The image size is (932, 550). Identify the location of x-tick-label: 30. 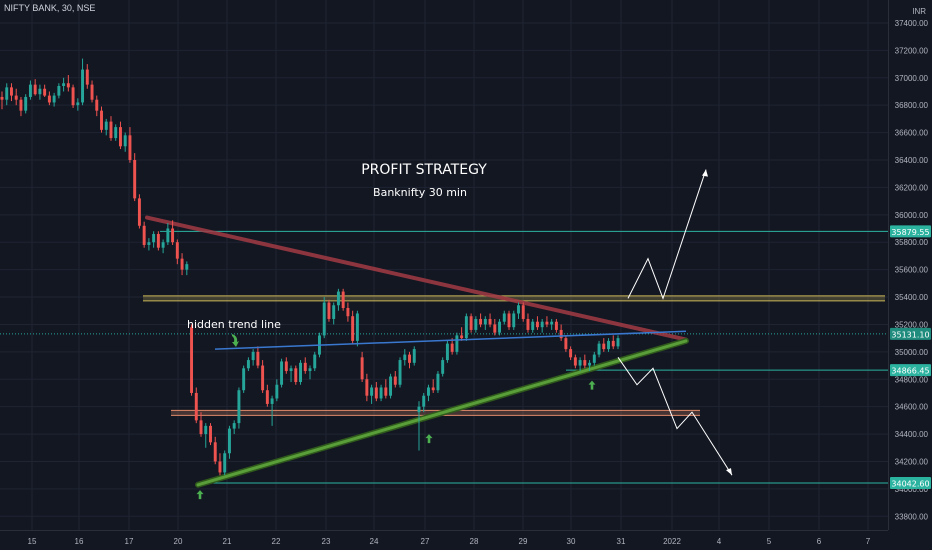
(571, 541).